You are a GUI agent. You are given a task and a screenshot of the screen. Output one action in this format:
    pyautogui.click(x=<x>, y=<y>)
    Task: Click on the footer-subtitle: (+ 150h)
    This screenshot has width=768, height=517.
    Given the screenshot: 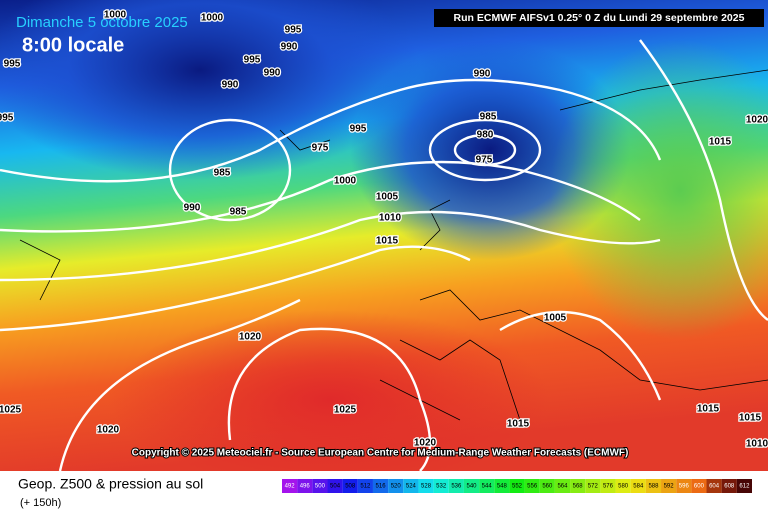 What is the action you would take?
    pyautogui.click(x=40, y=503)
    